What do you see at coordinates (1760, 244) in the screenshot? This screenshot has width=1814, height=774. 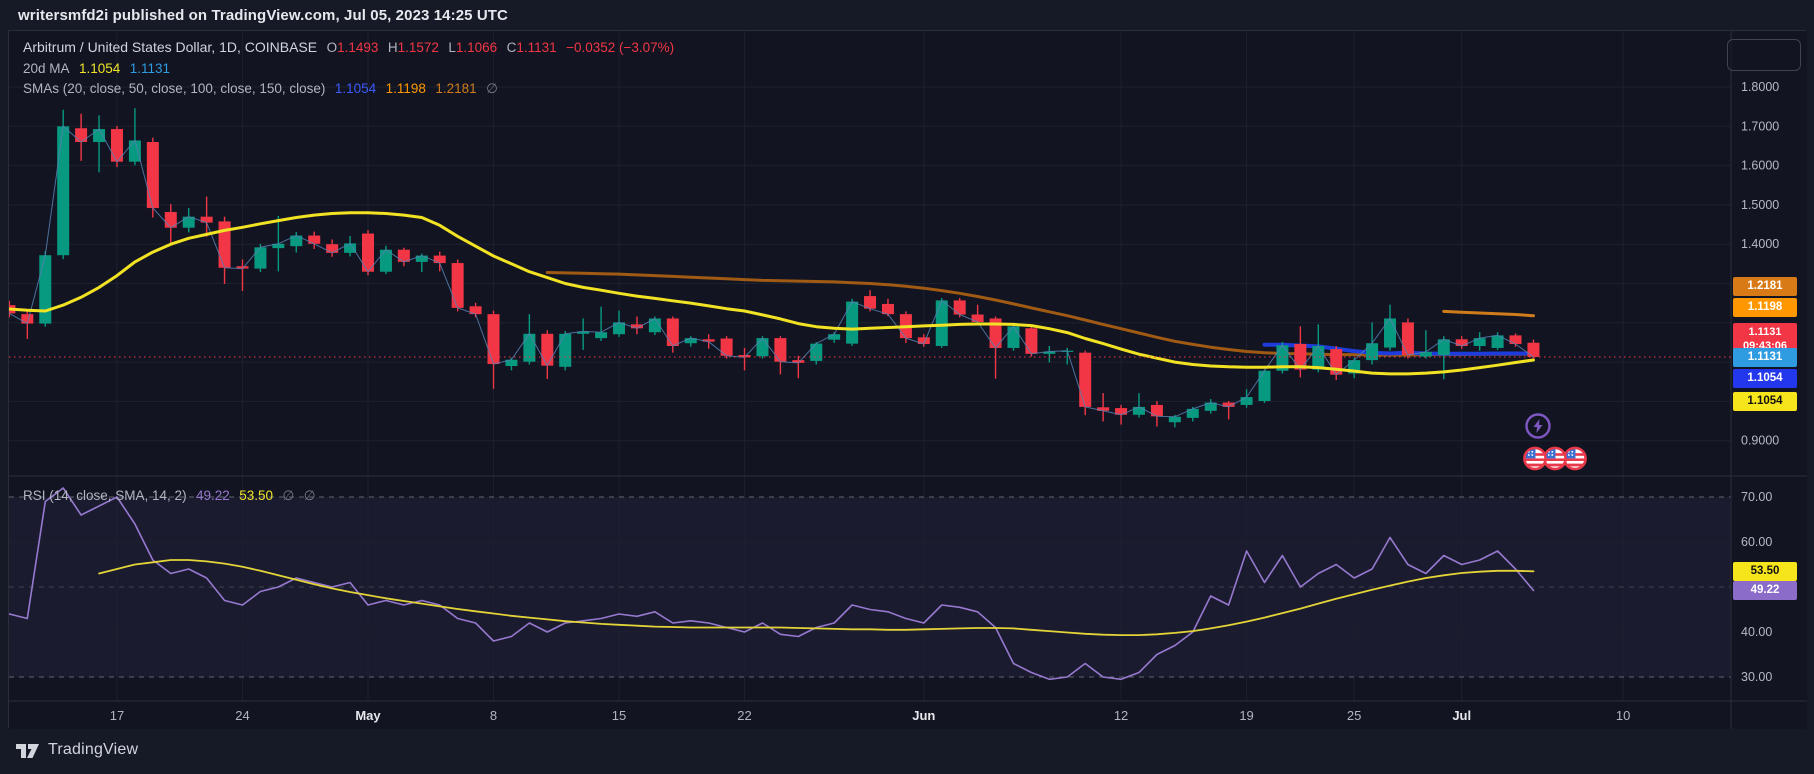 I see `price-tick-label: 1.4000` at bounding box center [1760, 244].